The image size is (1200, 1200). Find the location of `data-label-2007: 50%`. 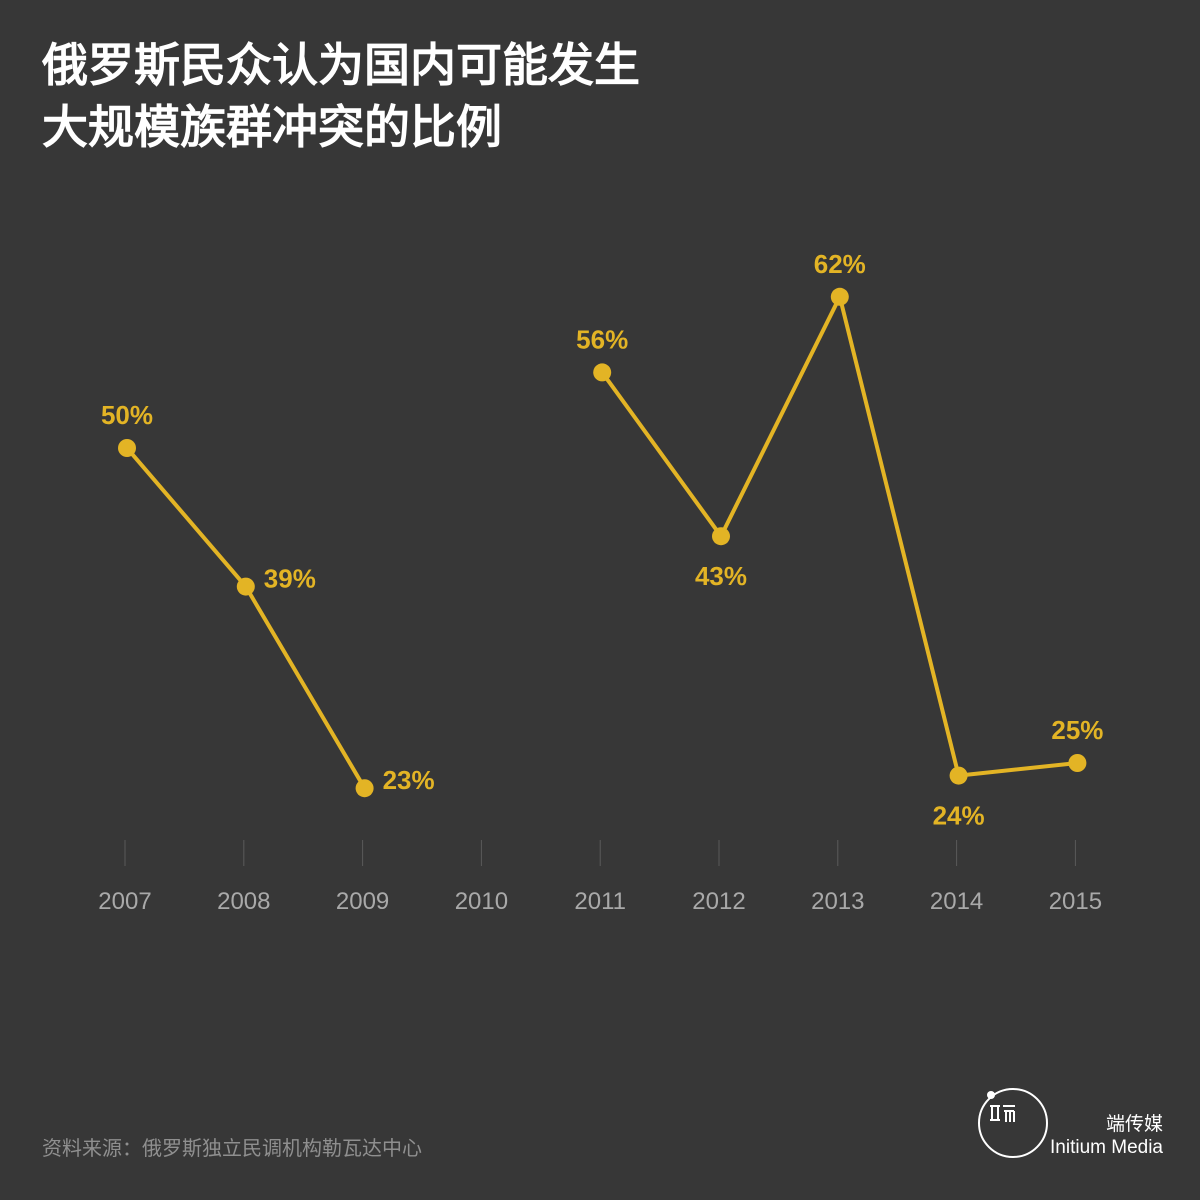

data-label-2007: 50% is located at coordinates (127, 415).